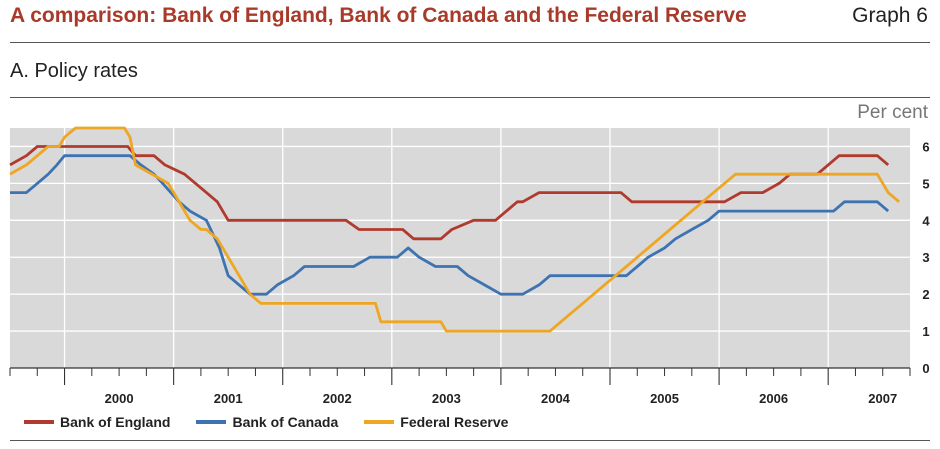  What do you see at coordinates (119, 398) in the screenshot?
I see `x-tick-label-2000: 2000` at bounding box center [119, 398].